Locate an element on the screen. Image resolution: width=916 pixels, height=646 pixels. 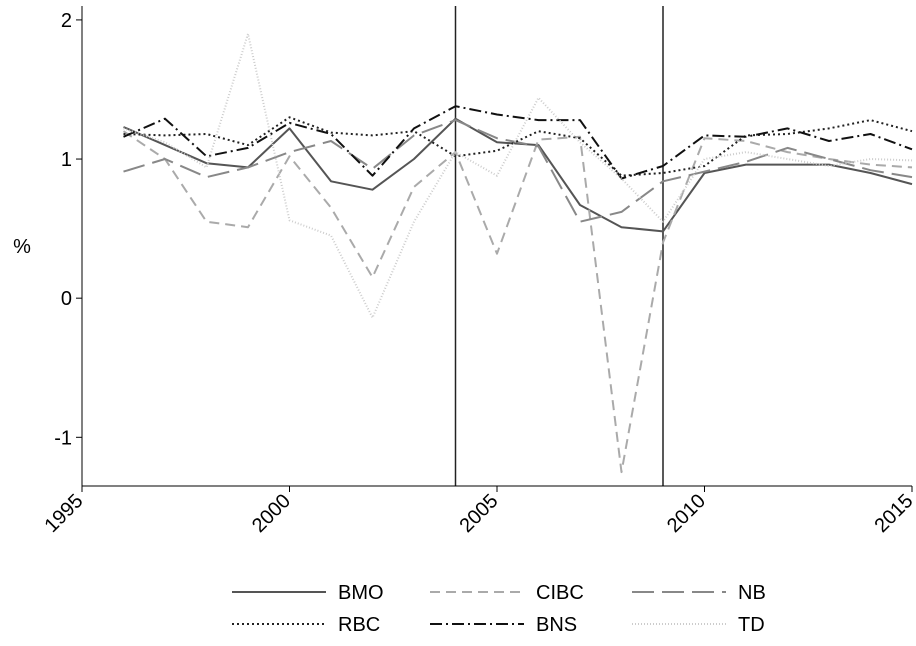
series-line-nb is located at coordinates (518, 171).